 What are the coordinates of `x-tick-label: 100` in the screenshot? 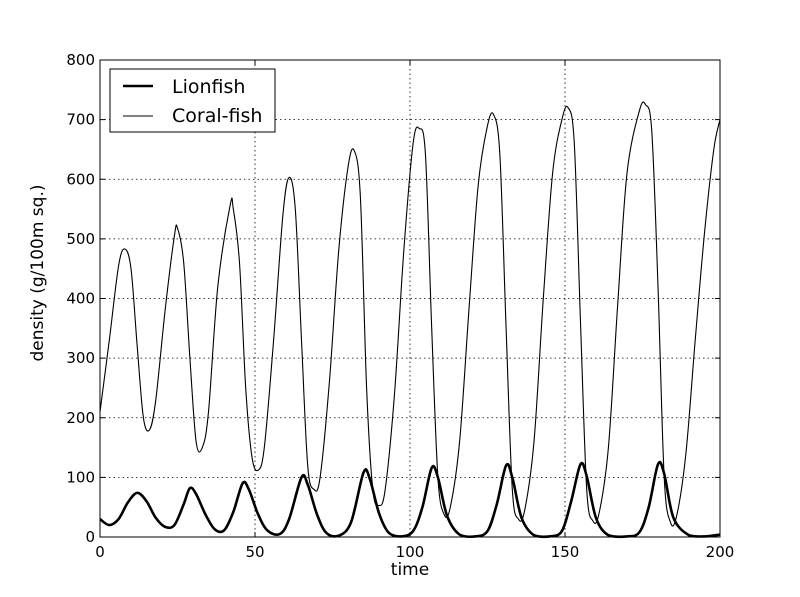 It's located at (410, 552).